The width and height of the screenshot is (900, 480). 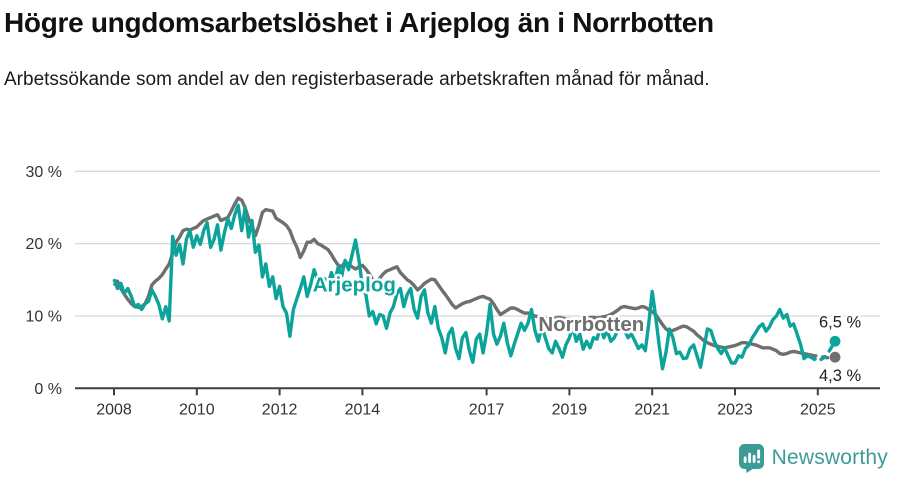 I want to click on newsworthy-logo: Newsworthy, so click(x=813, y=458).